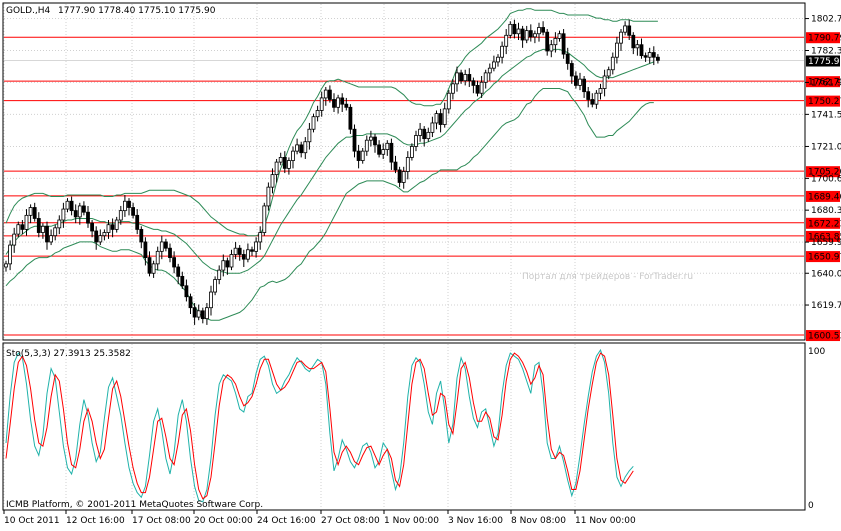 This screenshot has height=531, width=841. I want to click on level-tag-label: 1663.85, so click(824, 237).